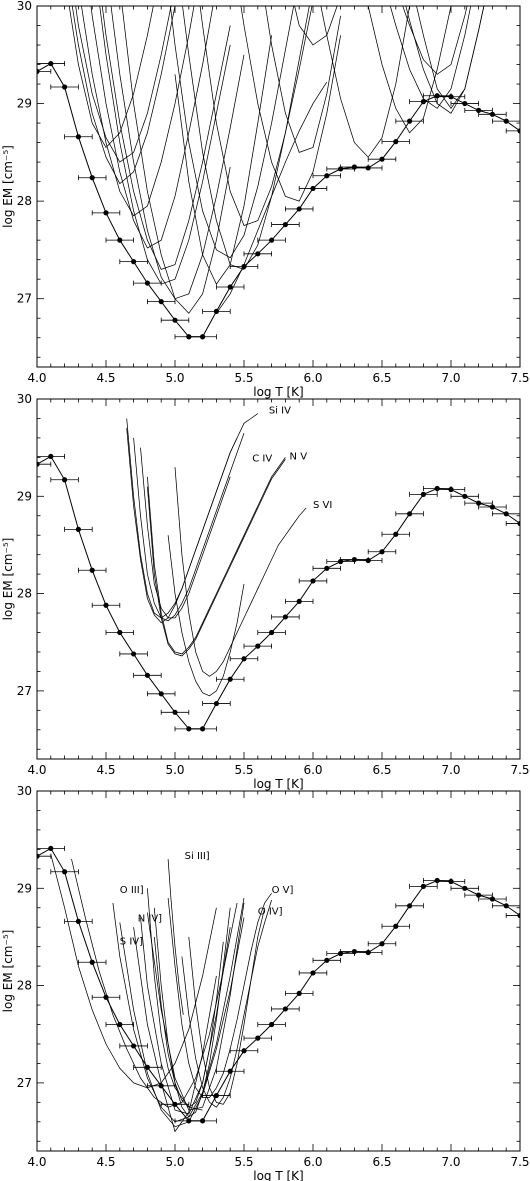 Image resolution: width=530 pixels, height=1181 pixels. Describe the element at coordinates (150, 918) in the screenshot. I see `ion-label: N IV]` at that location.